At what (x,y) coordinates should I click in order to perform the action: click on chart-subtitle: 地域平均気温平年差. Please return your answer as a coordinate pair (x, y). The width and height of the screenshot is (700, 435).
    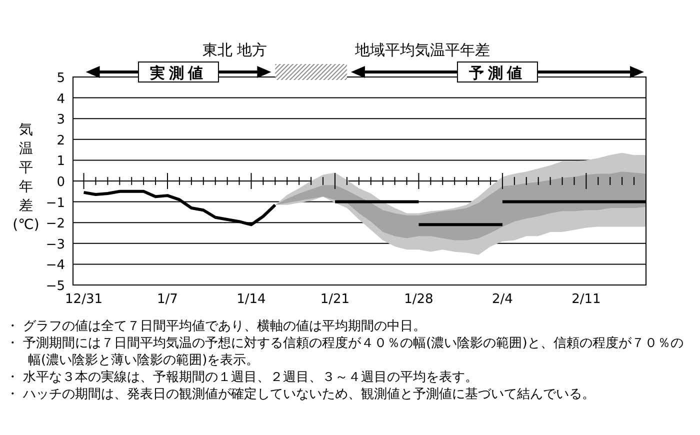
    Looking at the image, I should click on (422, 50).